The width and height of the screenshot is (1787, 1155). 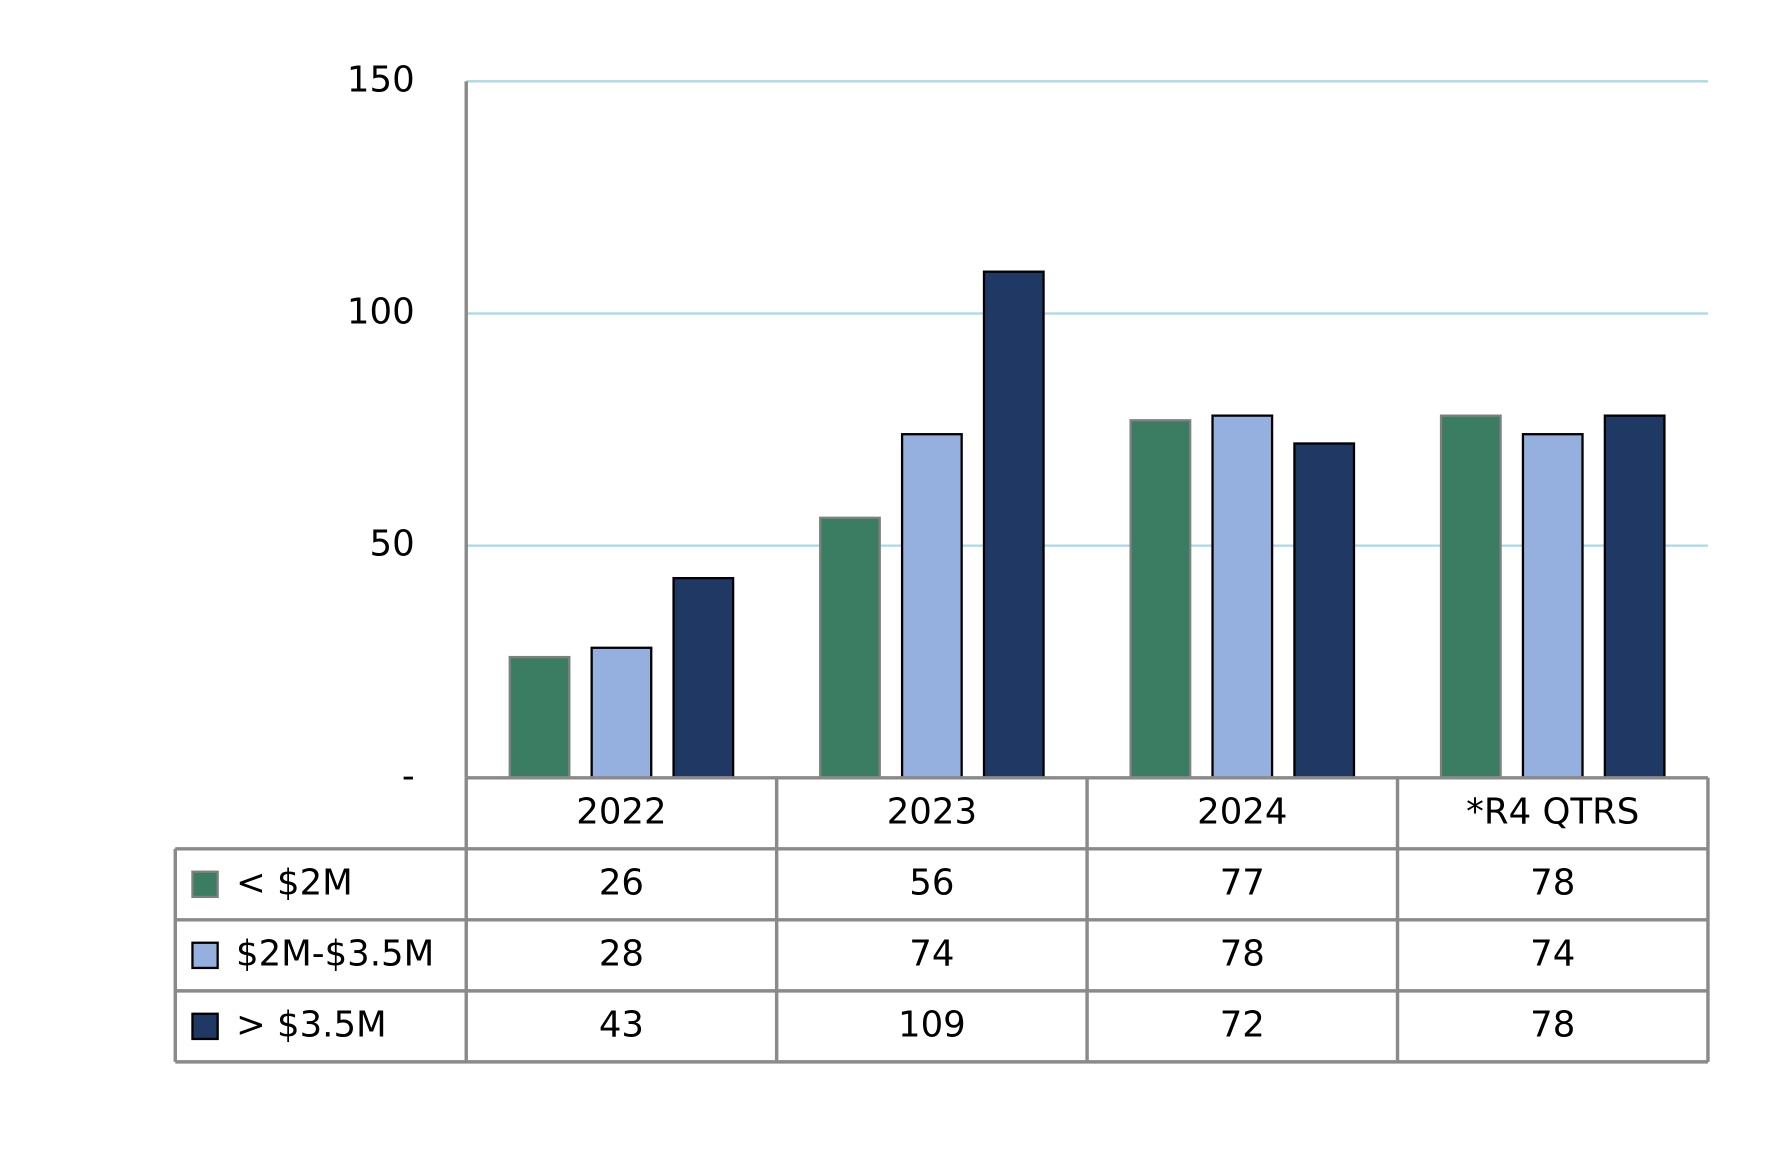 What do you see at coordinates (1242, 882) in the screenshot?
I see `table-cell: 77` at bounding box center [1242, 882].